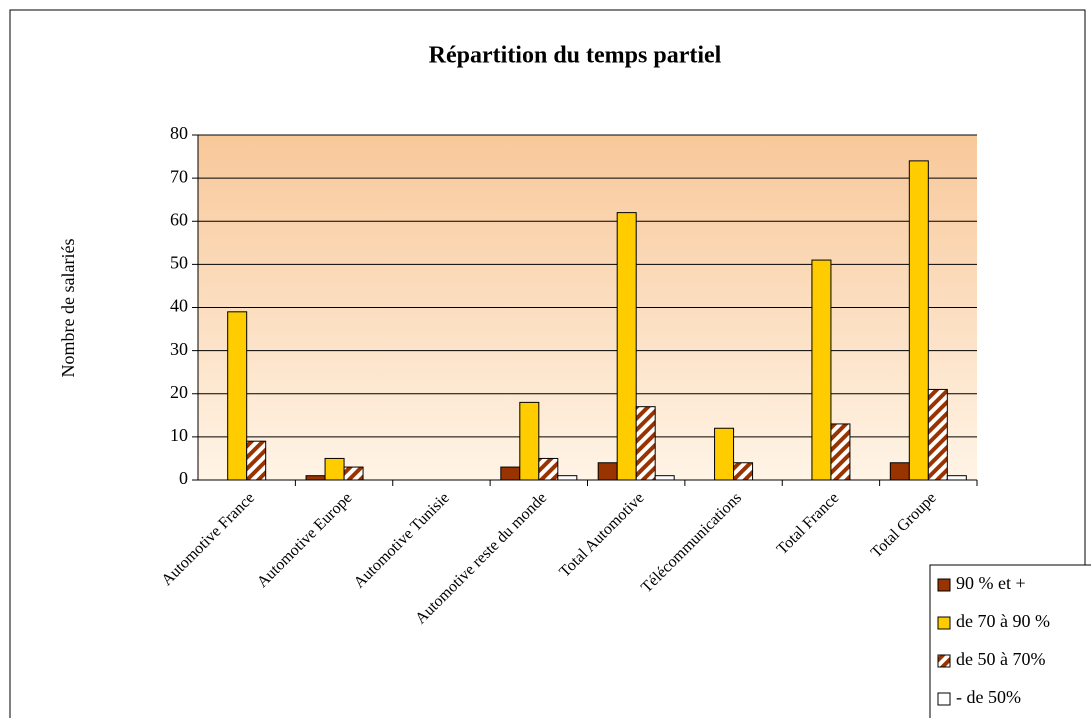 This screenshot has height=718, width=1091. What do you see at coordinates (179, 435) in the screenshot?
I see `y-tick-label: 10` at bounding box center [179, 435].